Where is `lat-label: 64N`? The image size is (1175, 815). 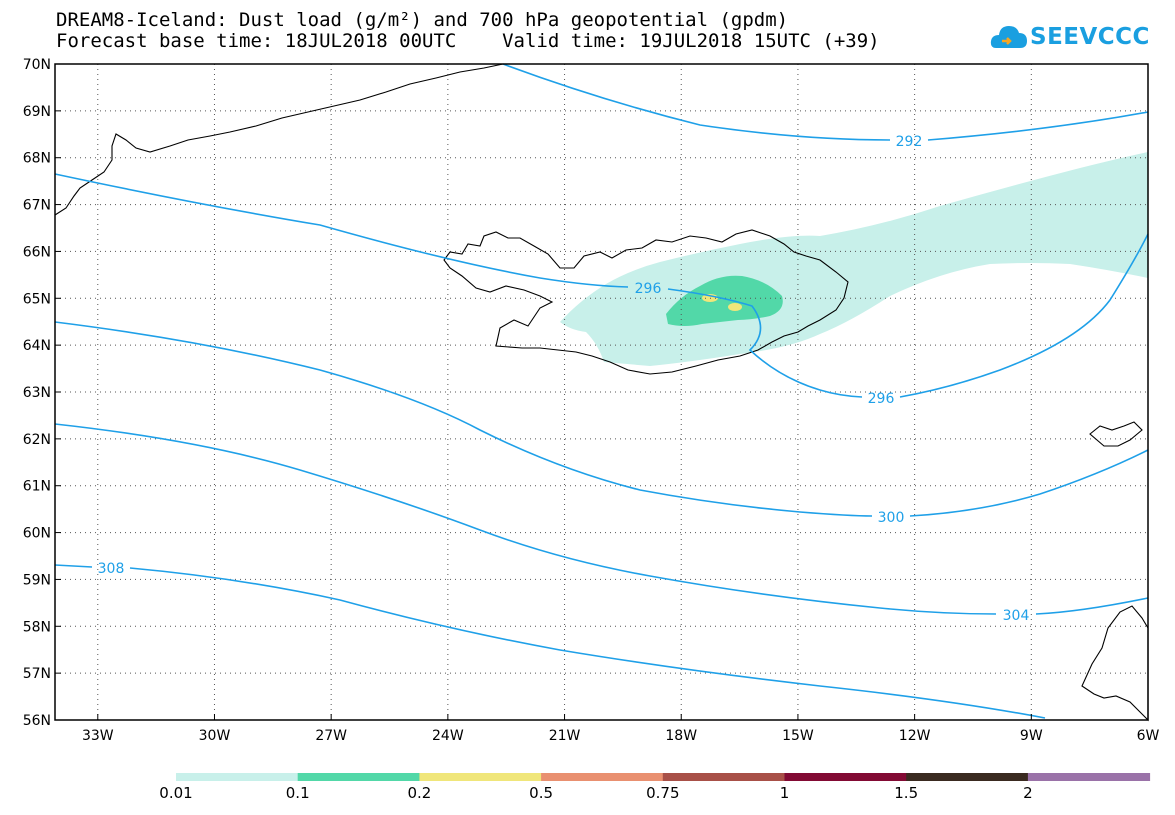 lat-label: 64N is located at coordinates (37, 346).